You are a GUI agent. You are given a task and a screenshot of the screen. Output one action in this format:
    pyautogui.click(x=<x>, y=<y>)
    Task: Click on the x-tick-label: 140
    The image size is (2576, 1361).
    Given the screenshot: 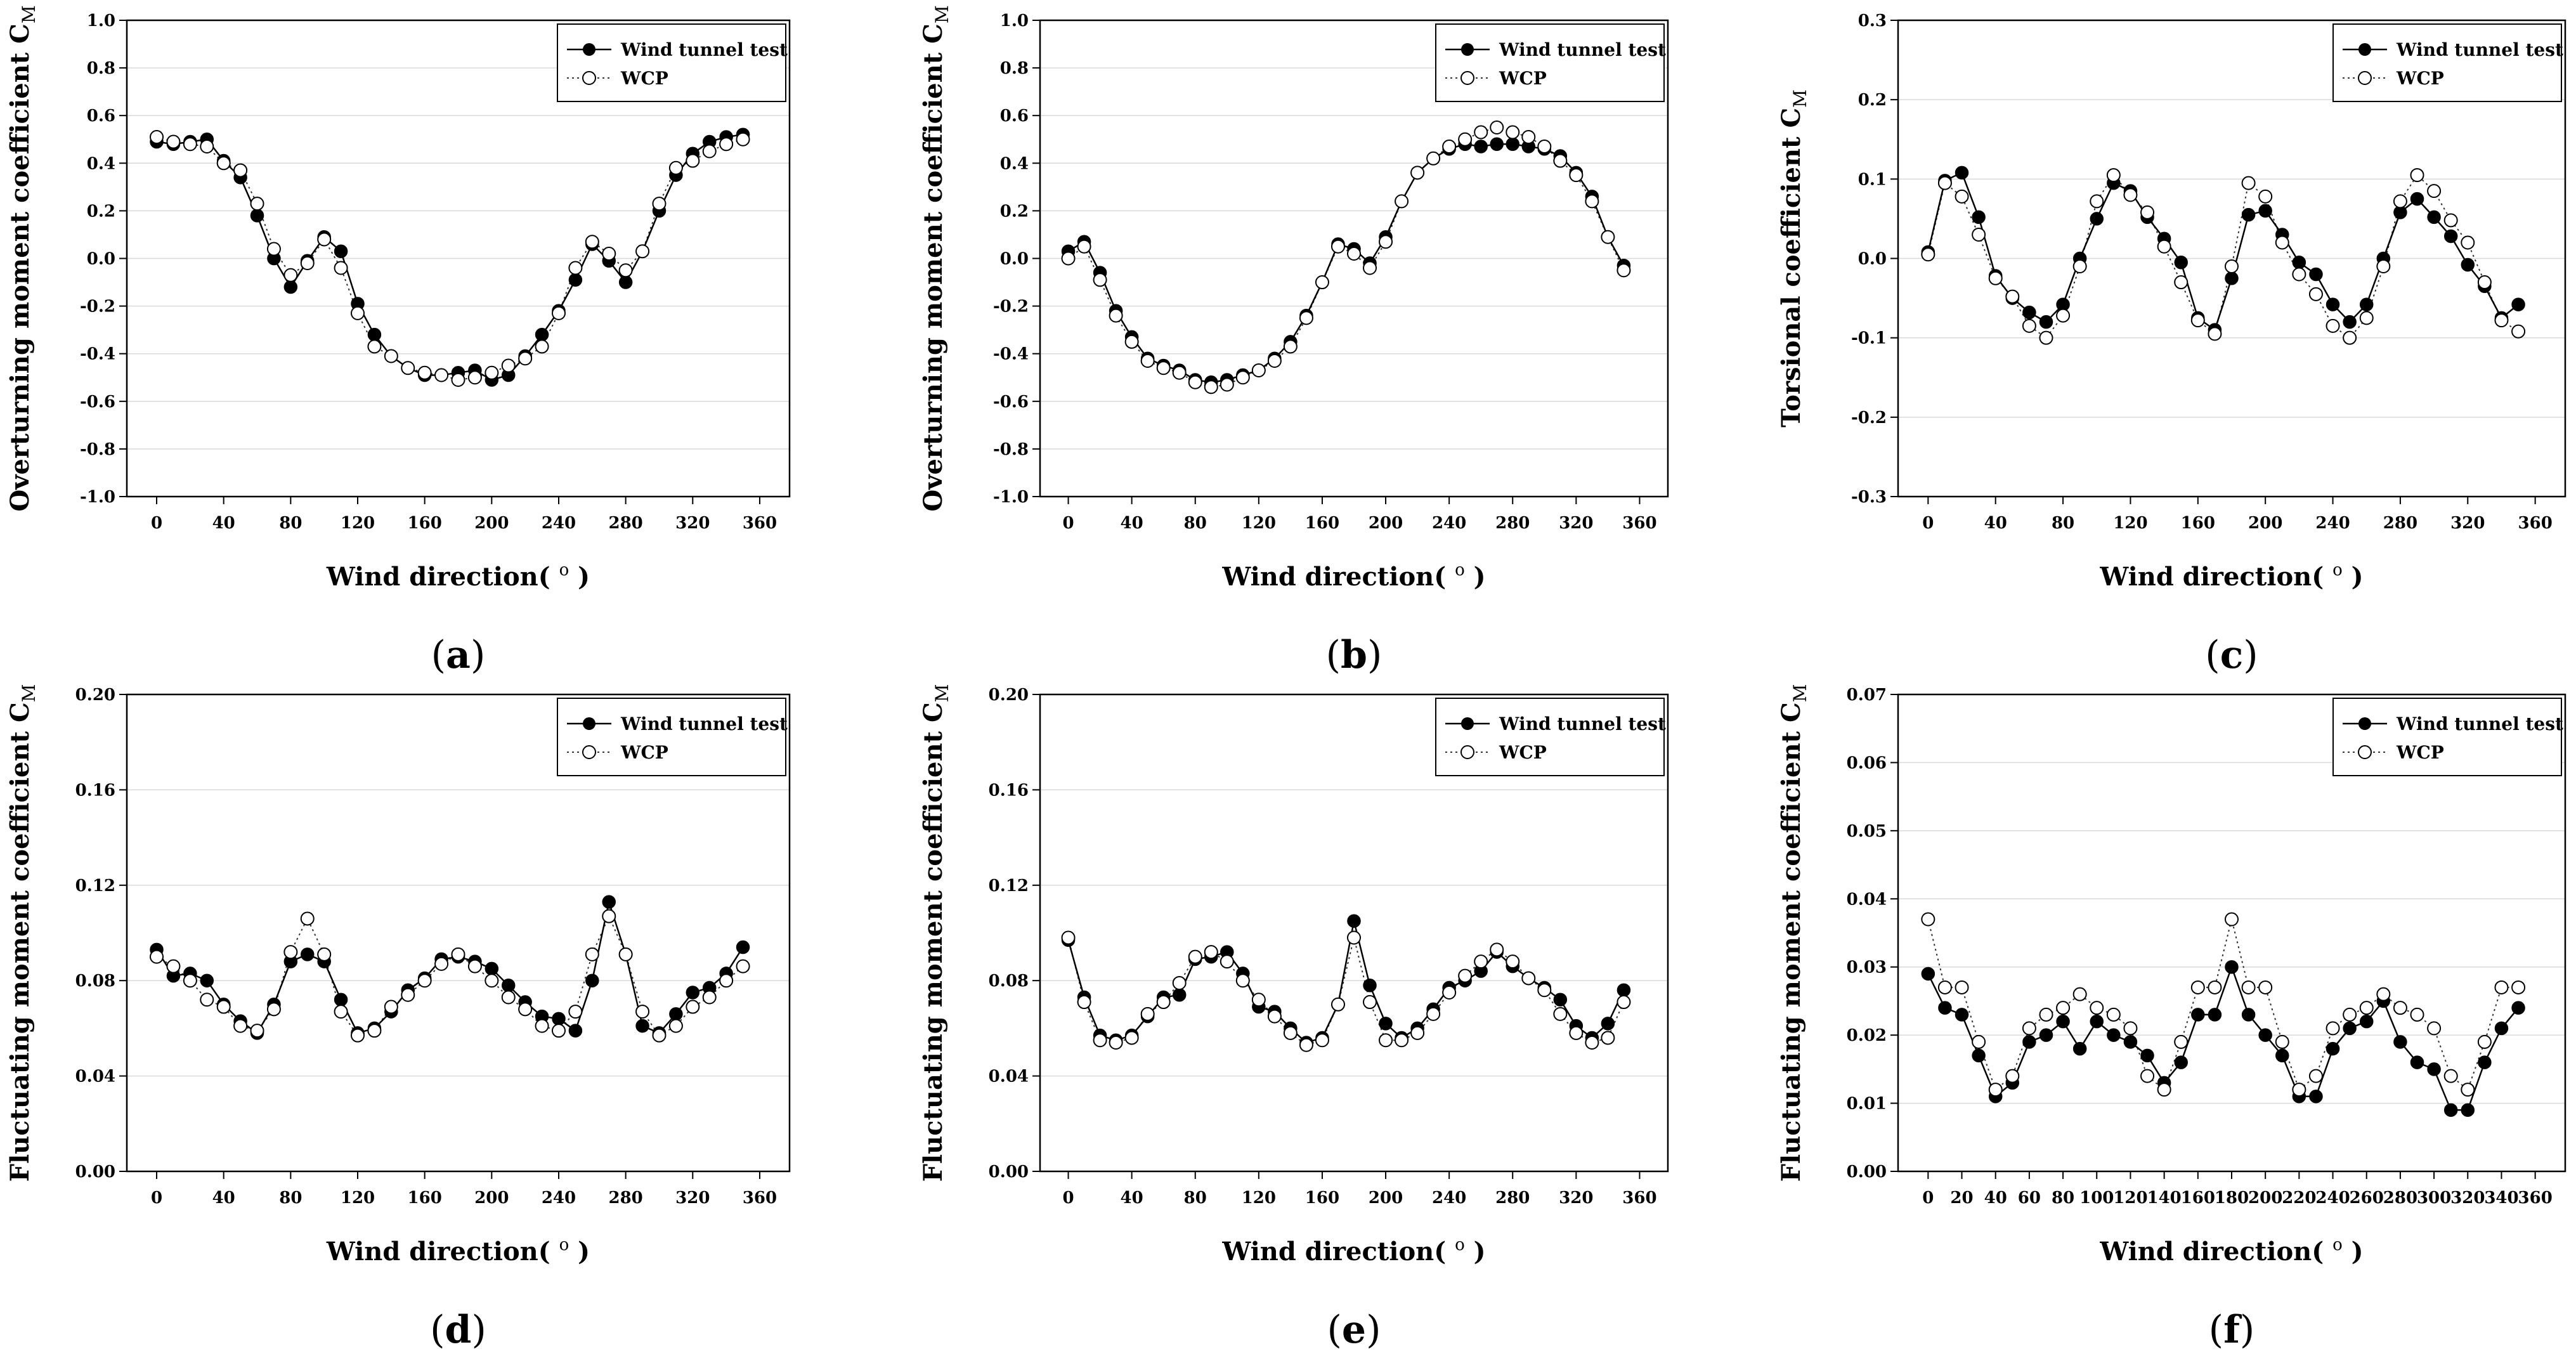 What is the action you would take?
    pyautogui.click(x=2164, y=1198)
    